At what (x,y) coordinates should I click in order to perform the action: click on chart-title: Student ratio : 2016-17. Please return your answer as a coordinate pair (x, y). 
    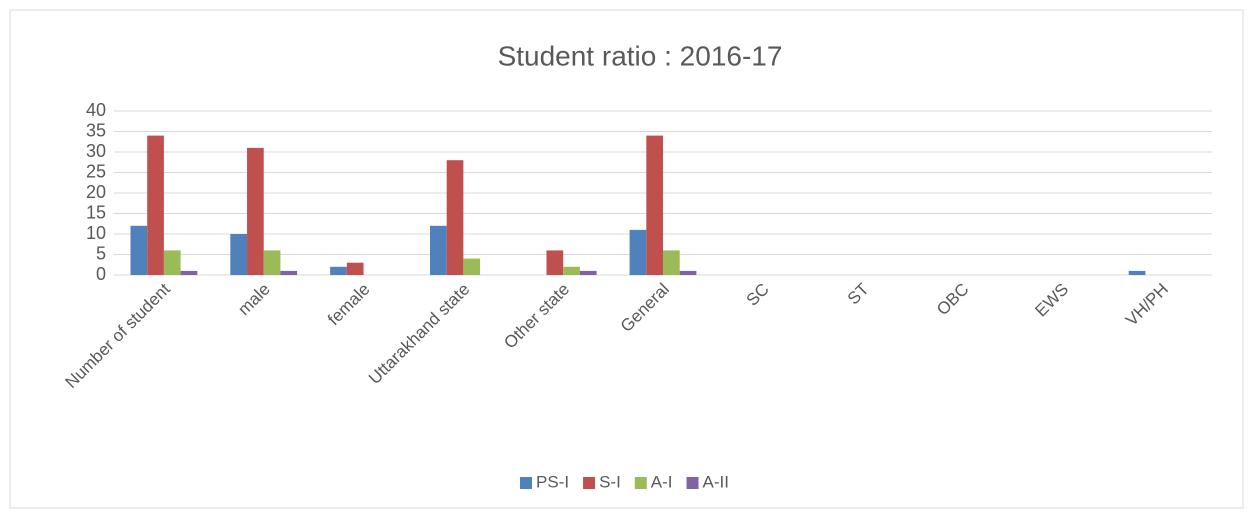
    Looking at the image, I should click on (640, 55).